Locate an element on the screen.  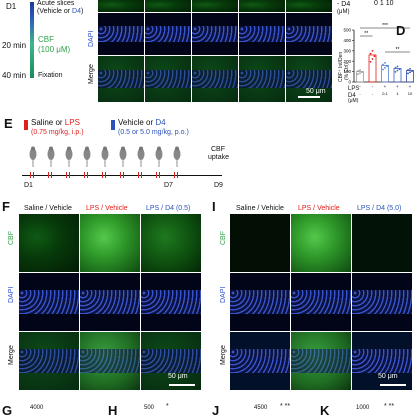
k-sig: * ** is located at coordinates (389, 406).